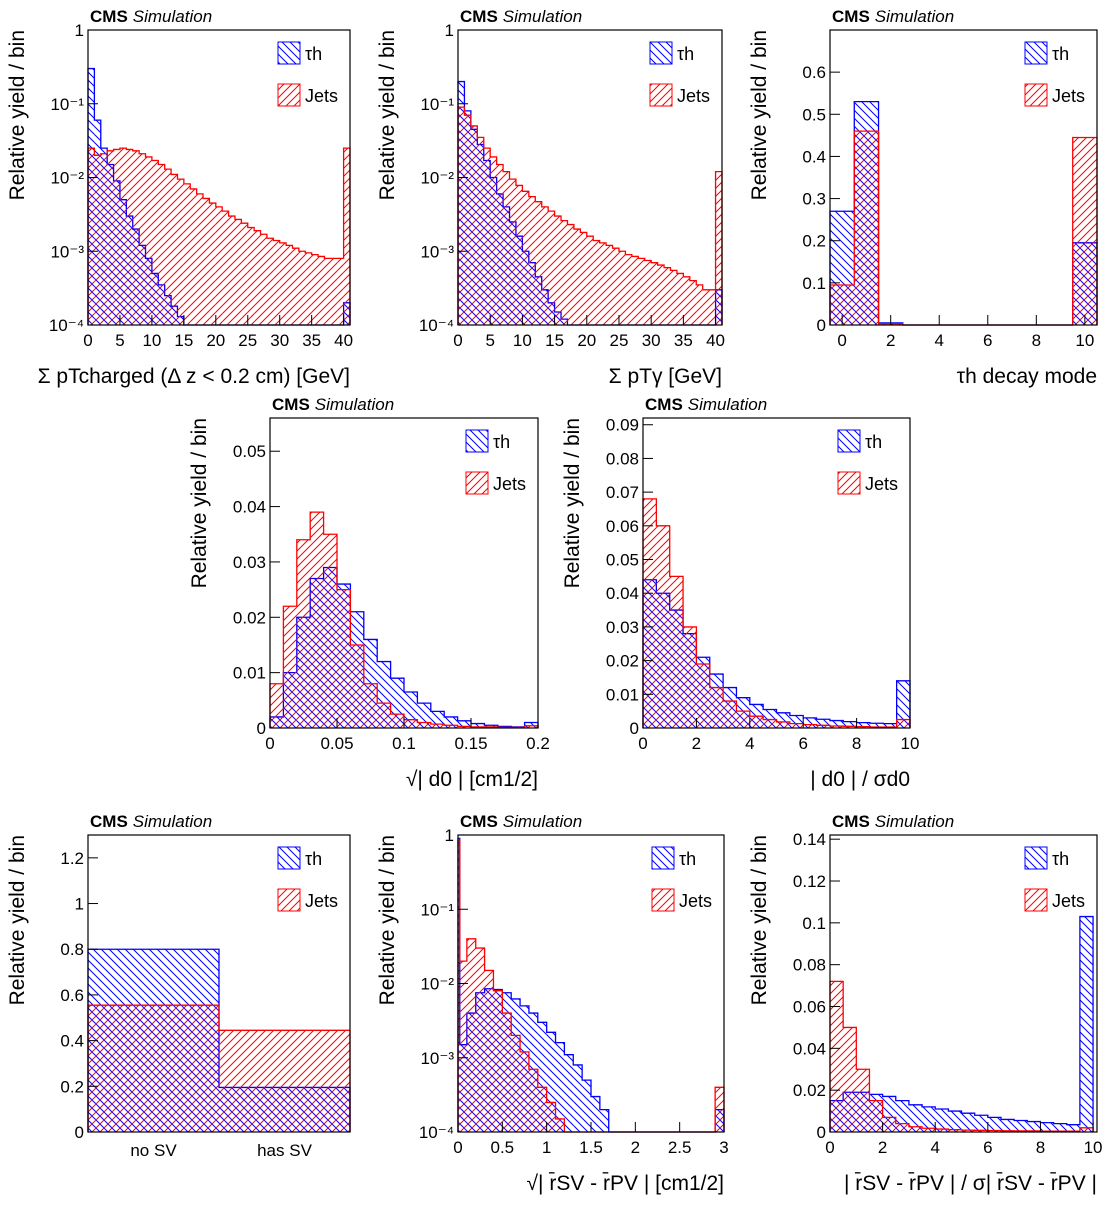 Image resolution: width=1113 pixels, height=1212 pixels. Describe the element at coordinates (472, 779) in the screenshot. I see `x-axis-label: √| d0 | [cm1/2]` at that location.